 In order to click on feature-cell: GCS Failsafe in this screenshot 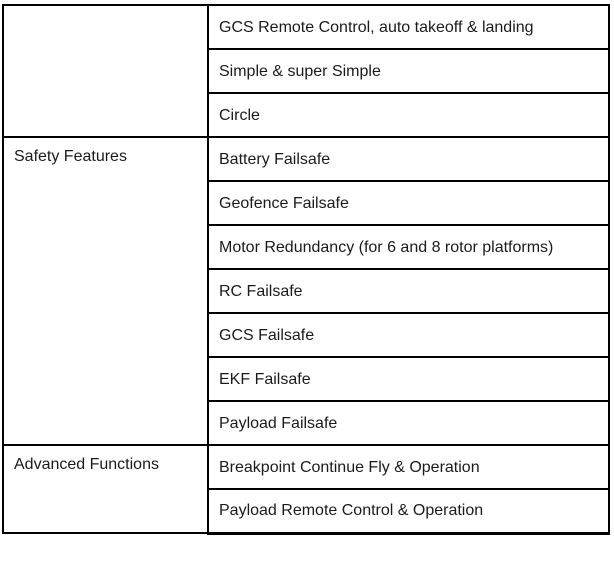, I will do `click(408, 335)`.